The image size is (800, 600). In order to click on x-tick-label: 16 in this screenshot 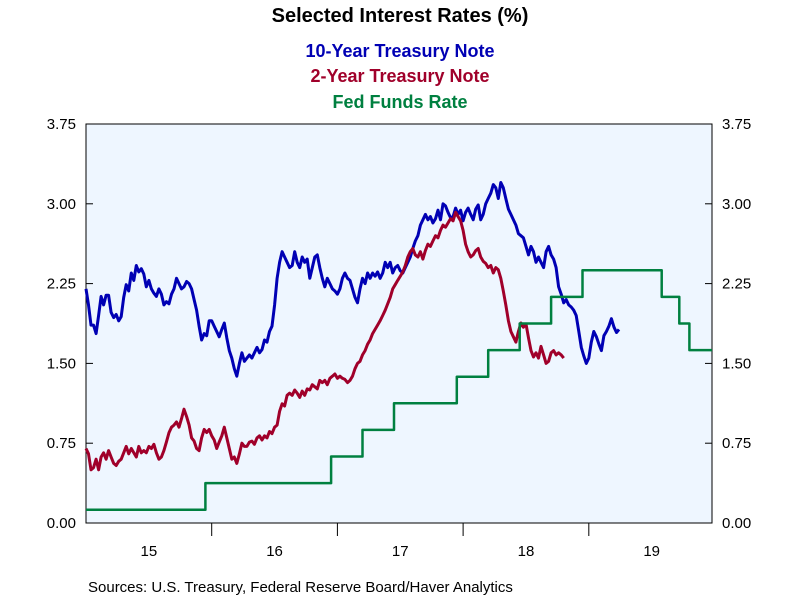, I will do `click(274, 551)`.